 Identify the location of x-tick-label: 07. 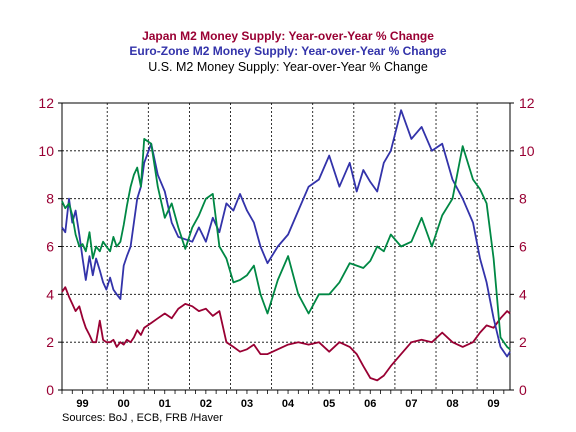
(411, 404).